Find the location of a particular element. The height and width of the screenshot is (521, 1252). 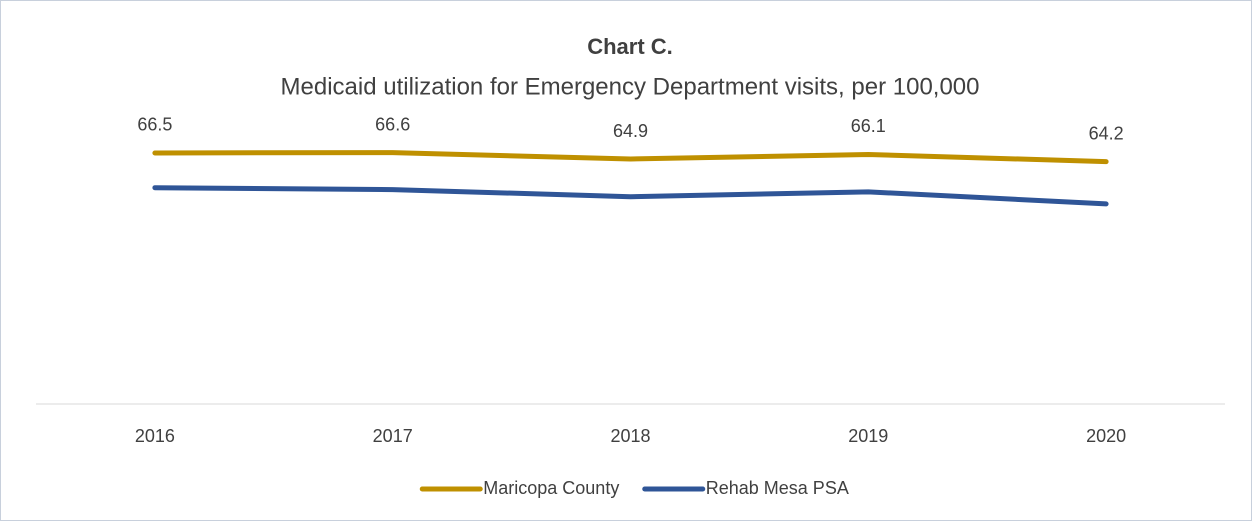

x-tick-label: 2019 is located at coordinates (868, 436).